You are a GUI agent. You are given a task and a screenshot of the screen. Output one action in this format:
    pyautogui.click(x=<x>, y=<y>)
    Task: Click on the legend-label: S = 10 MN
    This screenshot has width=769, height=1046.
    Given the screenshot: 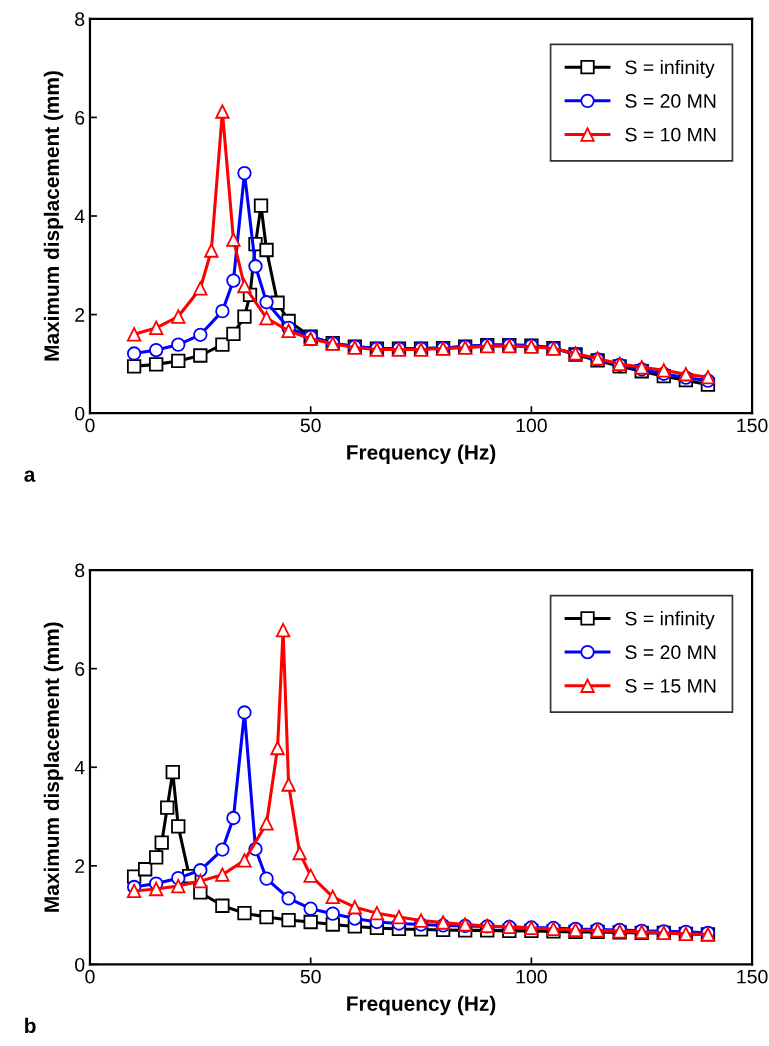 What is the action you would take?
    pyautogui.click(x=670, y=134)
    